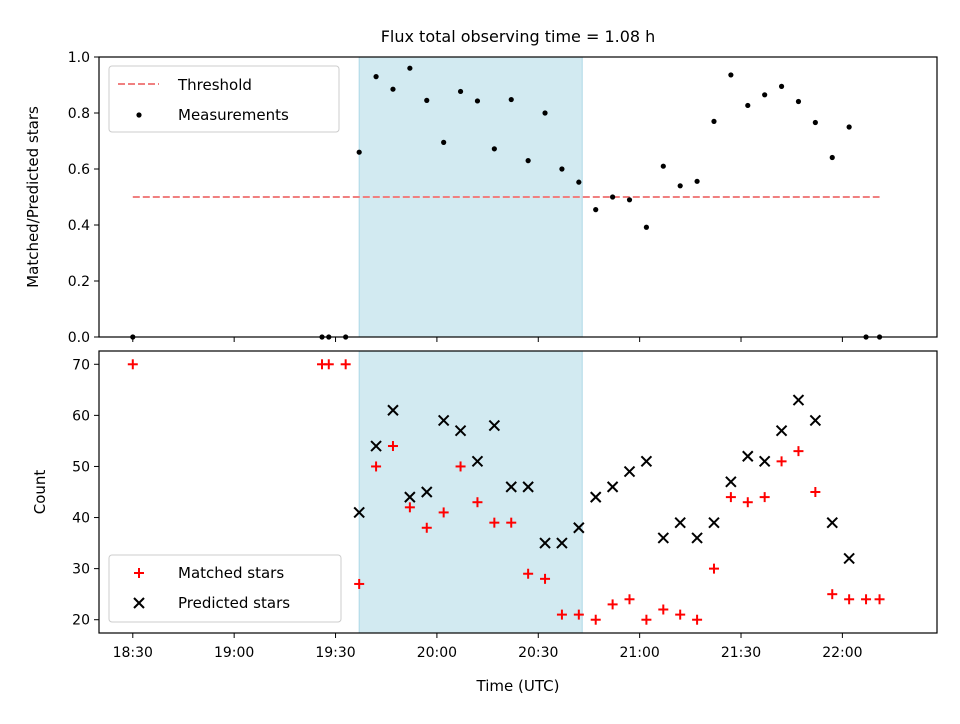  Describe the element at coordinates (81, 467) in the screenshot. I see `bottom-ytick-label: 50` at that location.